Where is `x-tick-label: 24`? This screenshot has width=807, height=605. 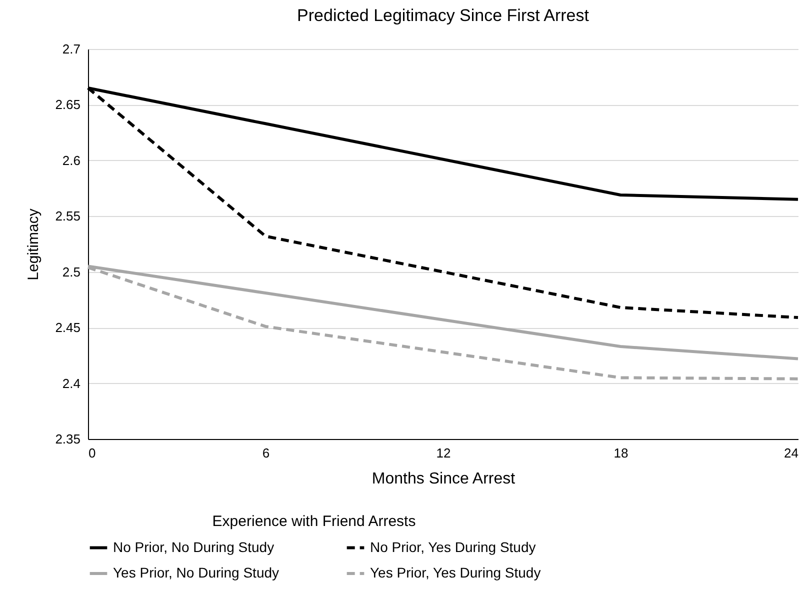 x-tick-label: 24 is located at coordinates (791, 453).